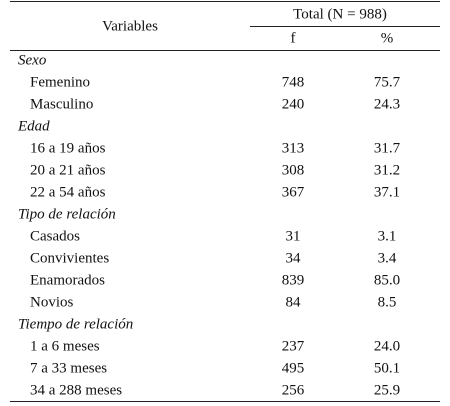 This screenshot has height=406, width=450. What do you see at coordinates (69, 258) in the screenshot?
I see `row-label: Convivientes` at bounding box center [69, 258].